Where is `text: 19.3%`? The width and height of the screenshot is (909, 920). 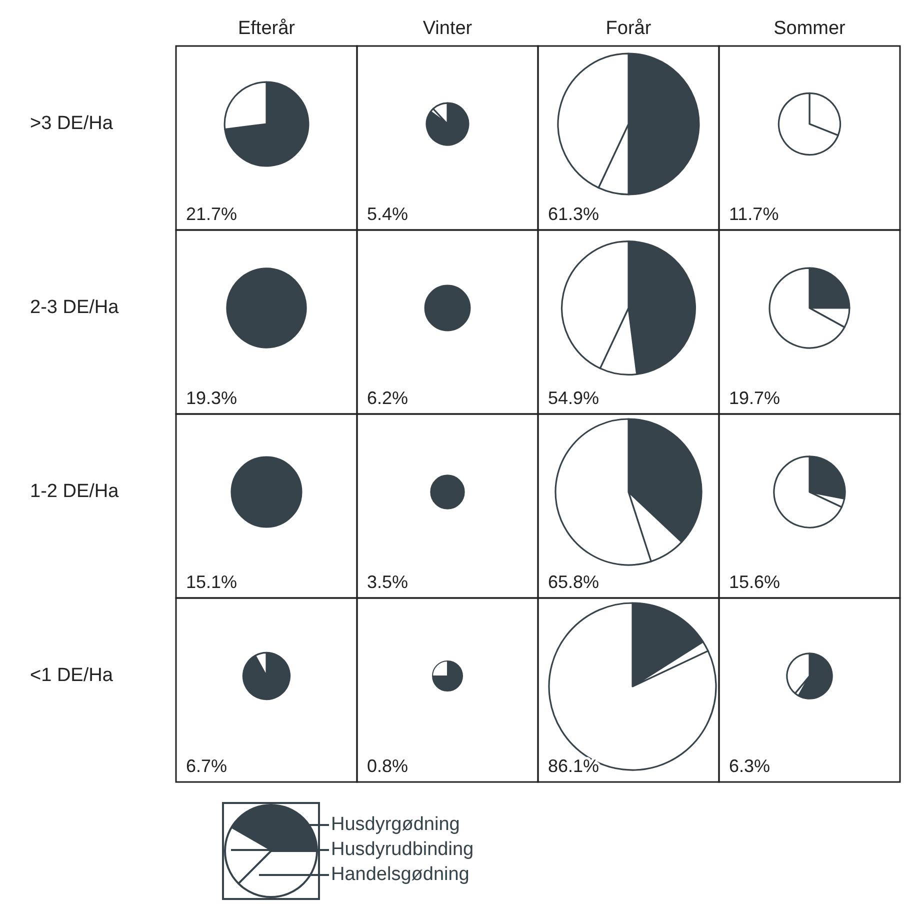 text: 19.3% is located at coordinates (212, 398).